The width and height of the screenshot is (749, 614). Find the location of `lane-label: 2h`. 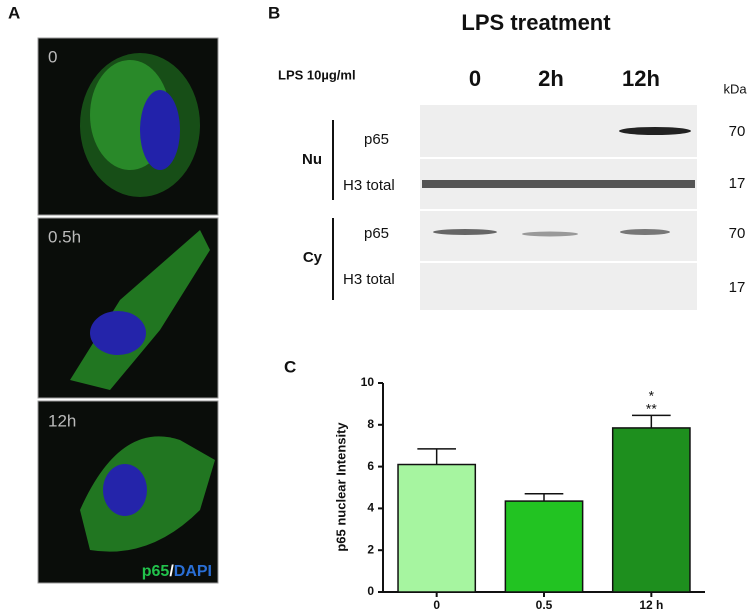

lane-label: 2h is located at coordinates (551, 78).